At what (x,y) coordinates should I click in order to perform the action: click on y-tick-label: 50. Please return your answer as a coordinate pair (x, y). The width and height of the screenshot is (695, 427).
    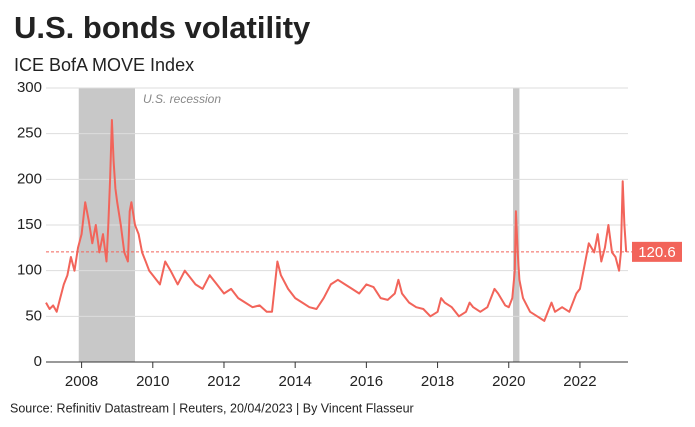
    Looking at the image, I should click on (33, 315).